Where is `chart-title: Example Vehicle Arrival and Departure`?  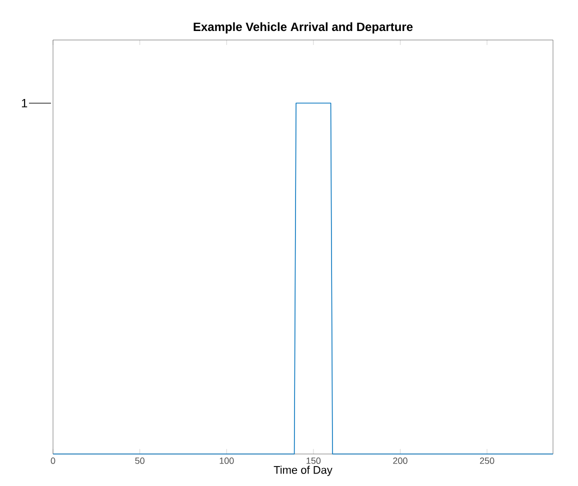
chart-title: Example Vehicle Arrival and Departure is located at coordinates (303, 28).